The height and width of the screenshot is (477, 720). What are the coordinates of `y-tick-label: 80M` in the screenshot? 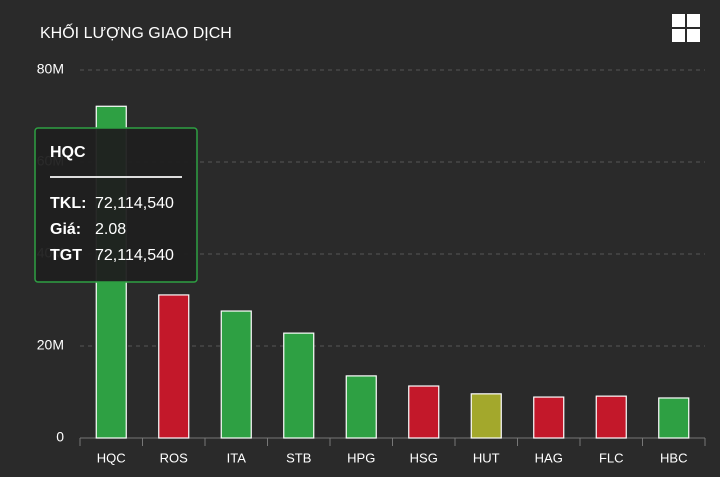 It's located at (50, 69).